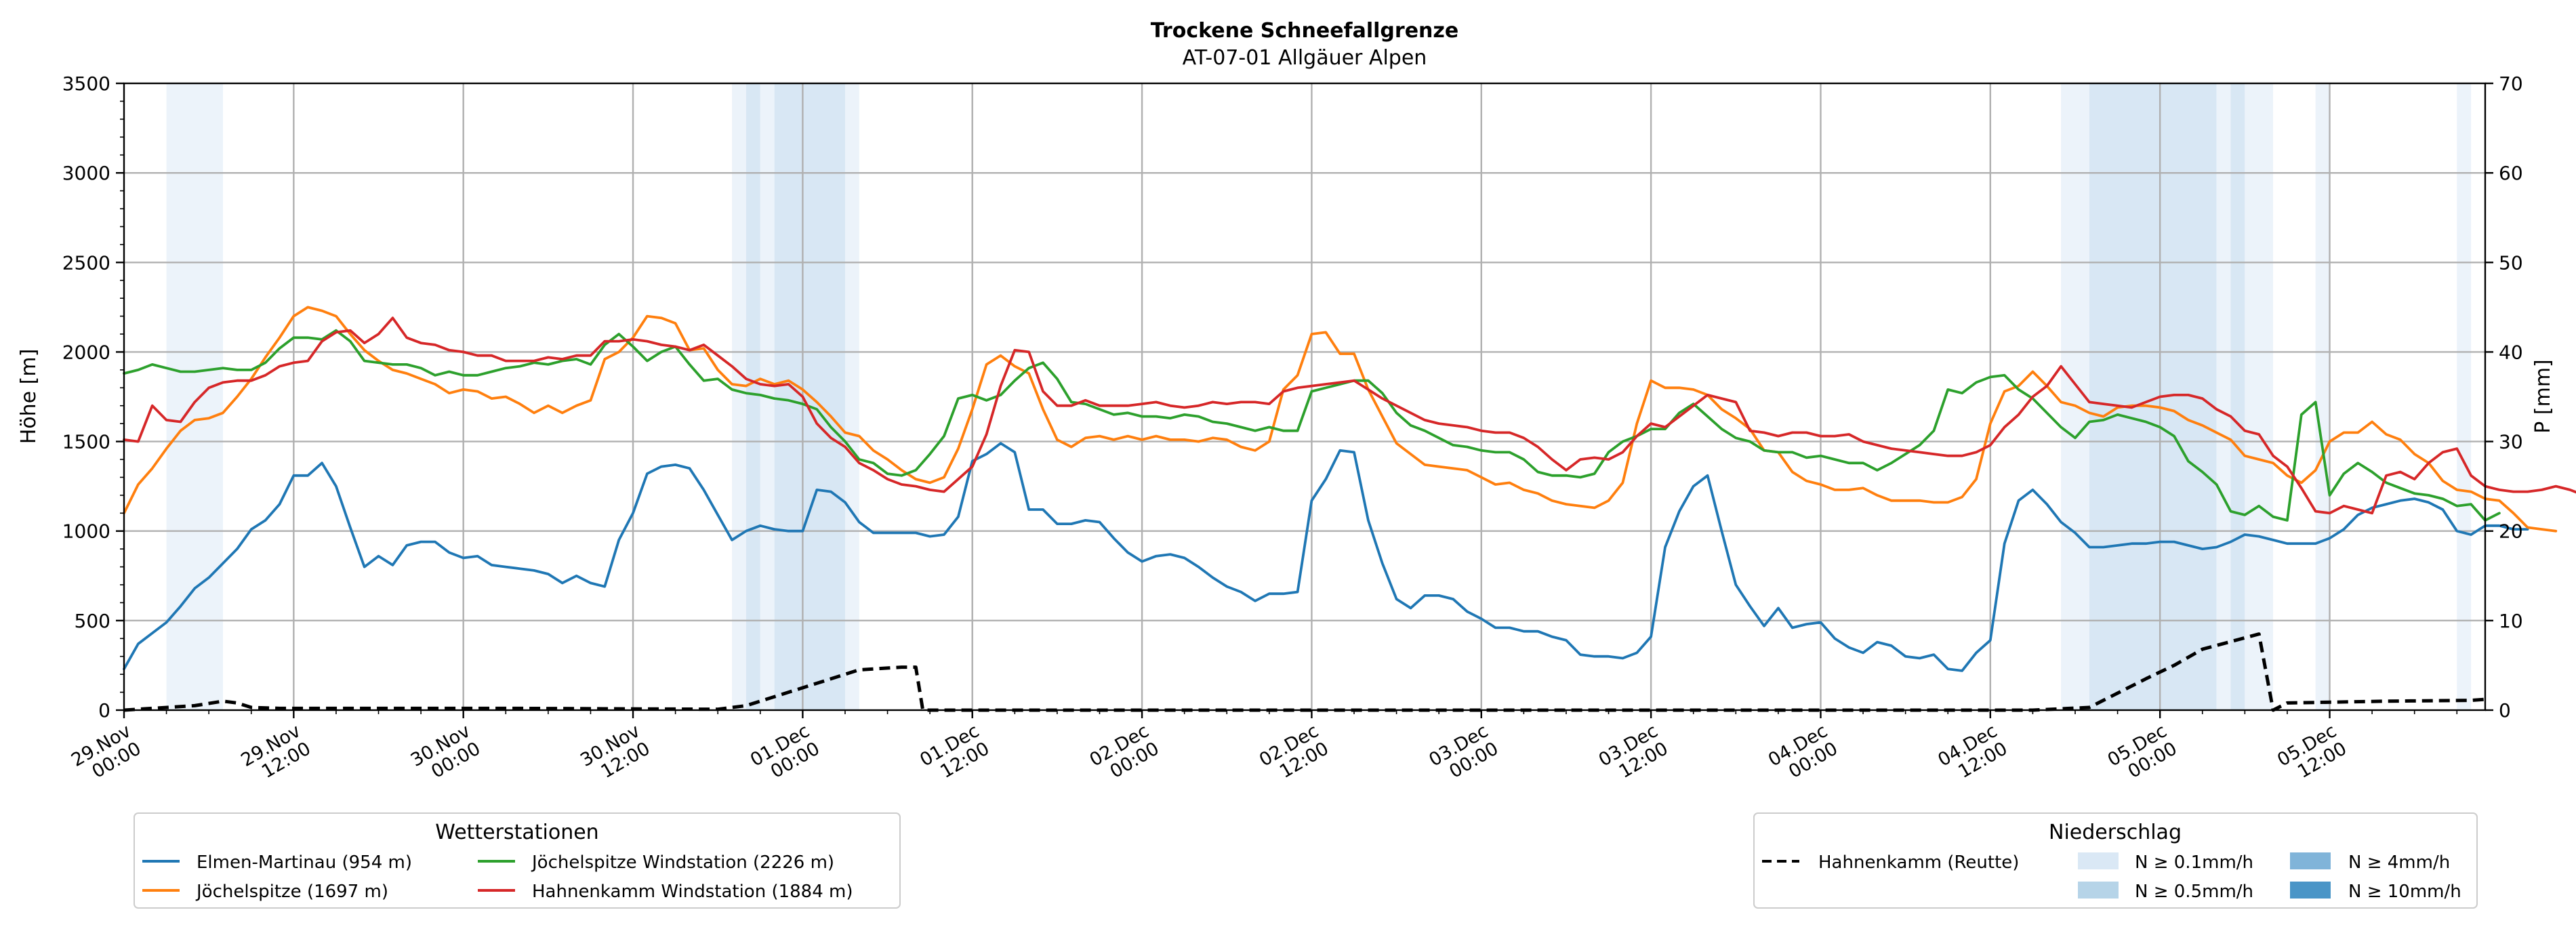  I want to click on legend-stations-title: Wetterstationen, so click(516, 832).